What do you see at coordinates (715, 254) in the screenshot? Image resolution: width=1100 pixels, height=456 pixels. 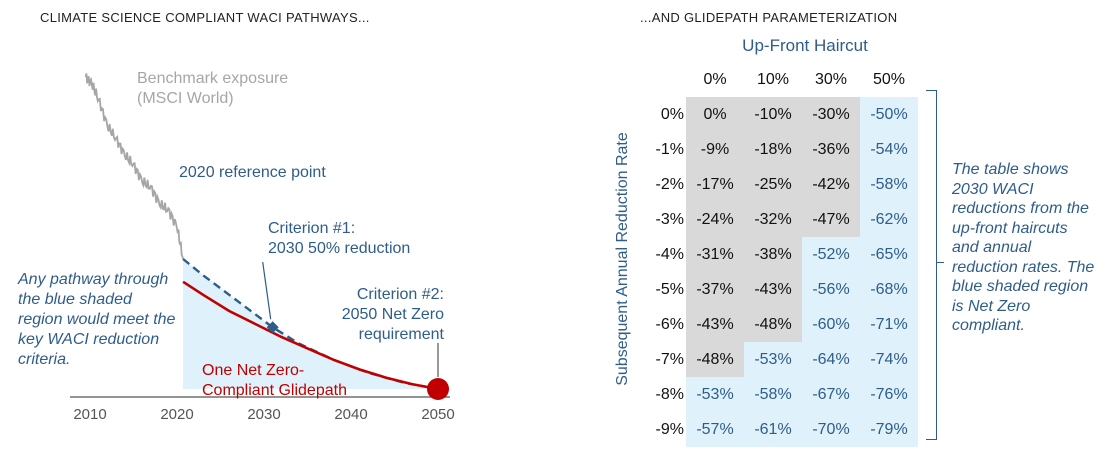 I see `table-cell: -31%` at bounding box center [715, 254].